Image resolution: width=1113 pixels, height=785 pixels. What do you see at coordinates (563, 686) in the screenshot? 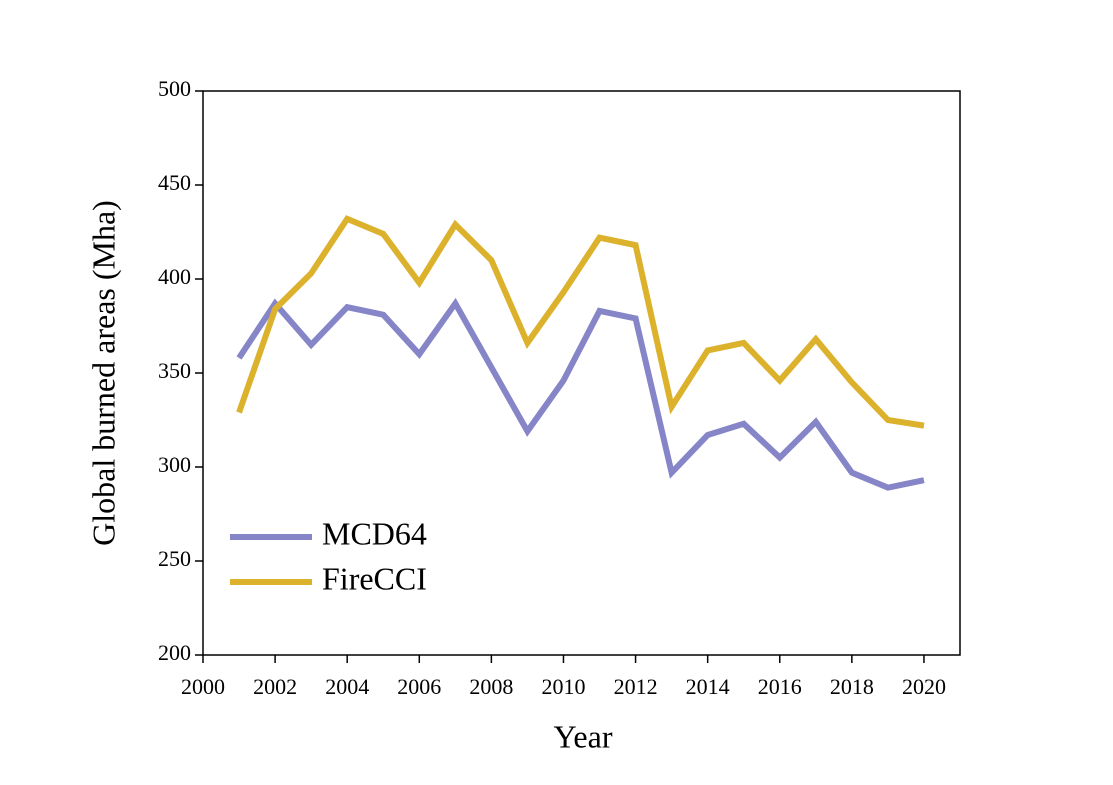
I see `x-tick-label: 2010` at bounding box center [563, 686].